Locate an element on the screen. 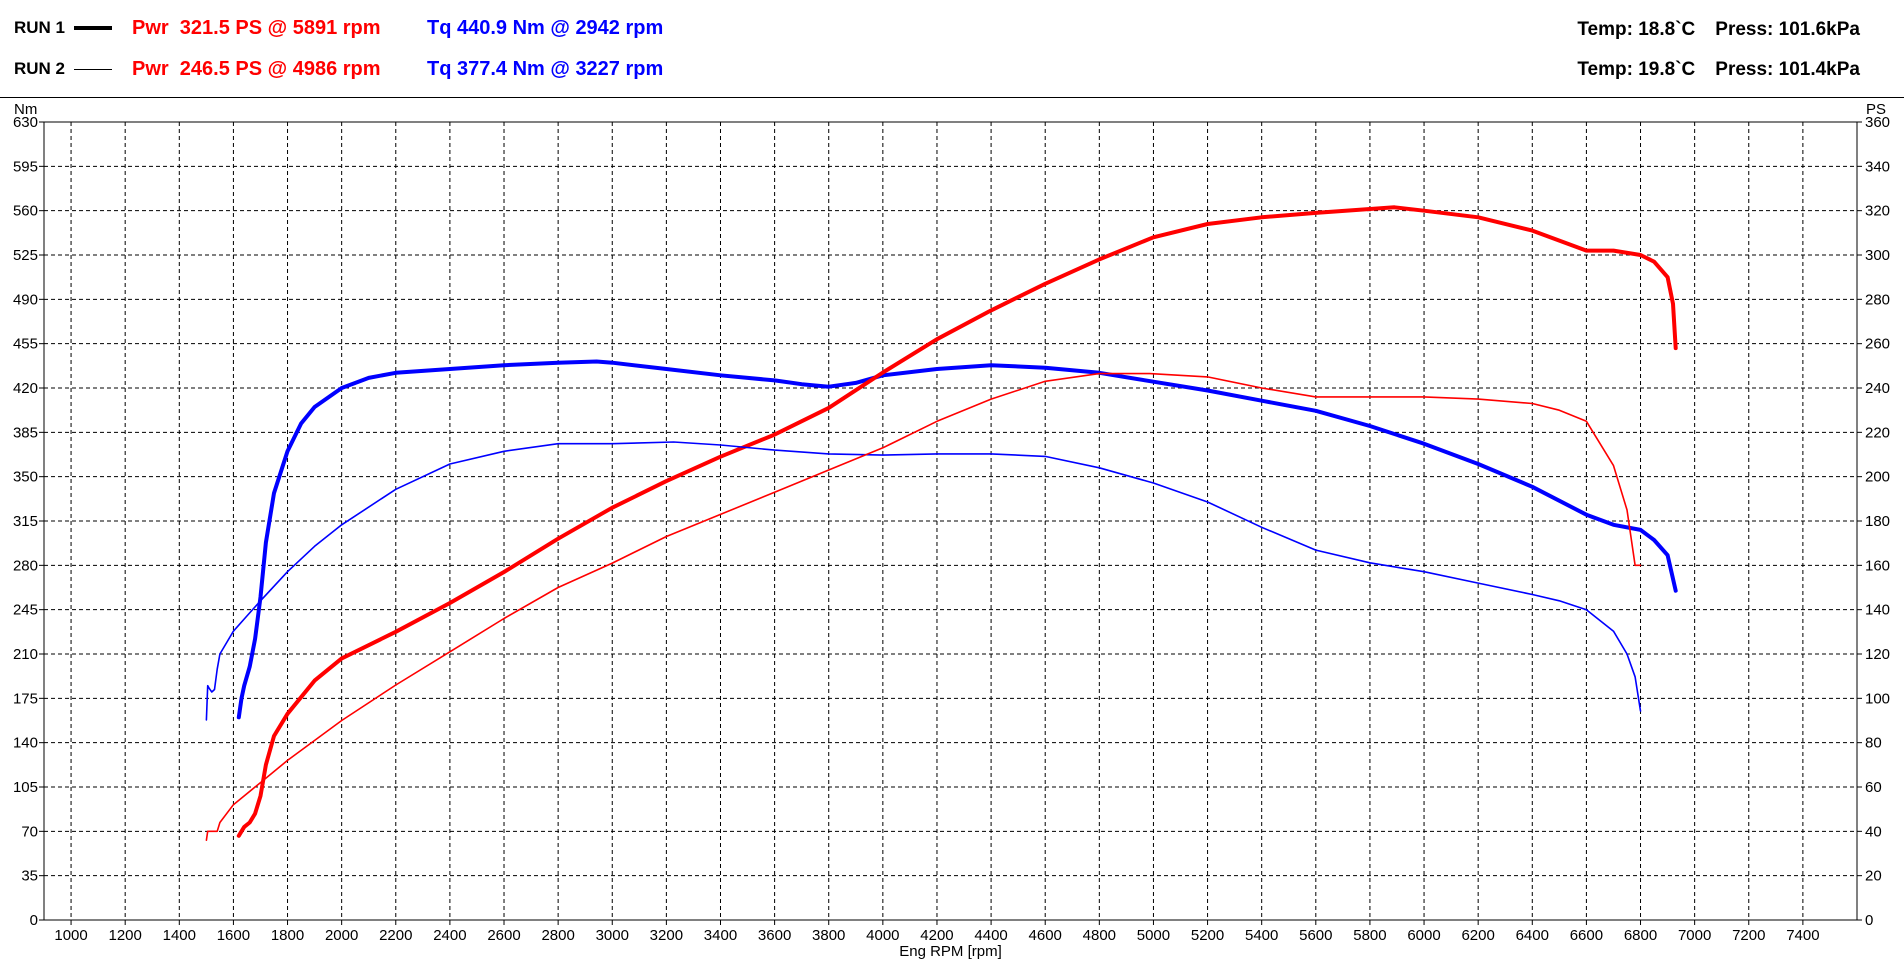 The height and width of the screenshot is (969, 1904). x-tick-label: 7000 is located at coordinates (1694, 935).